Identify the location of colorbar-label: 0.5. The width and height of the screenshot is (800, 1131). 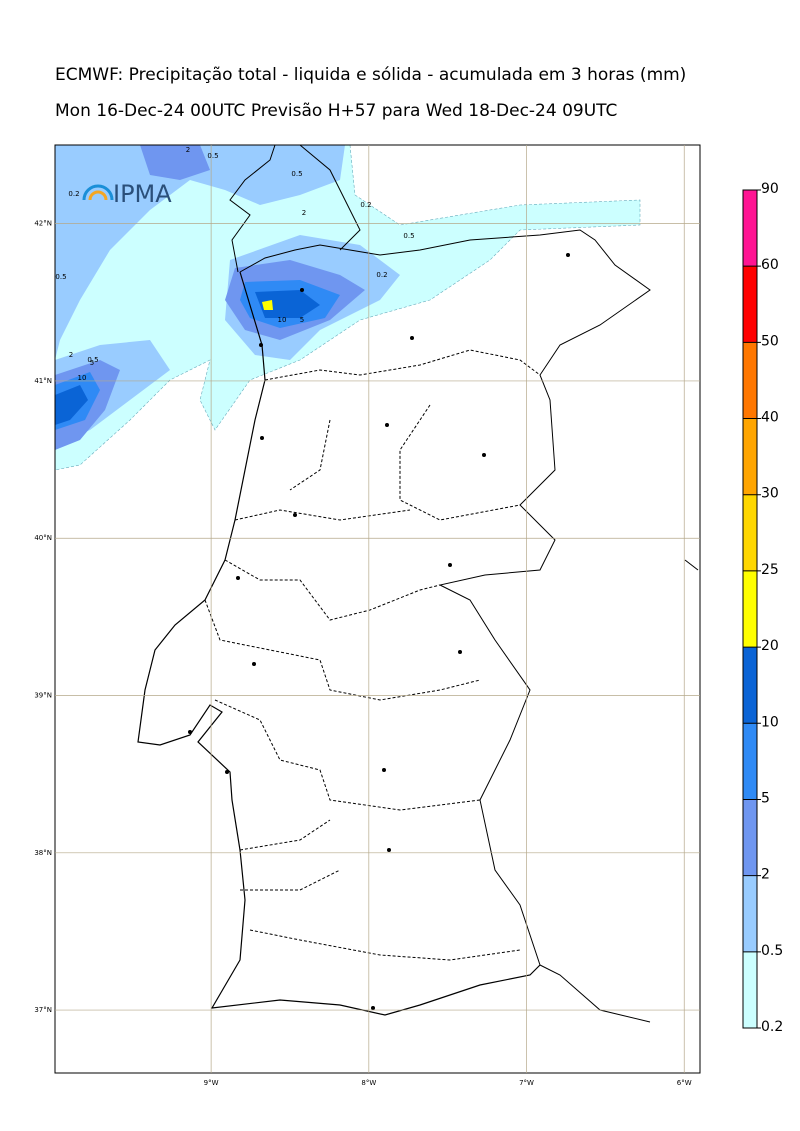
(772, 951).